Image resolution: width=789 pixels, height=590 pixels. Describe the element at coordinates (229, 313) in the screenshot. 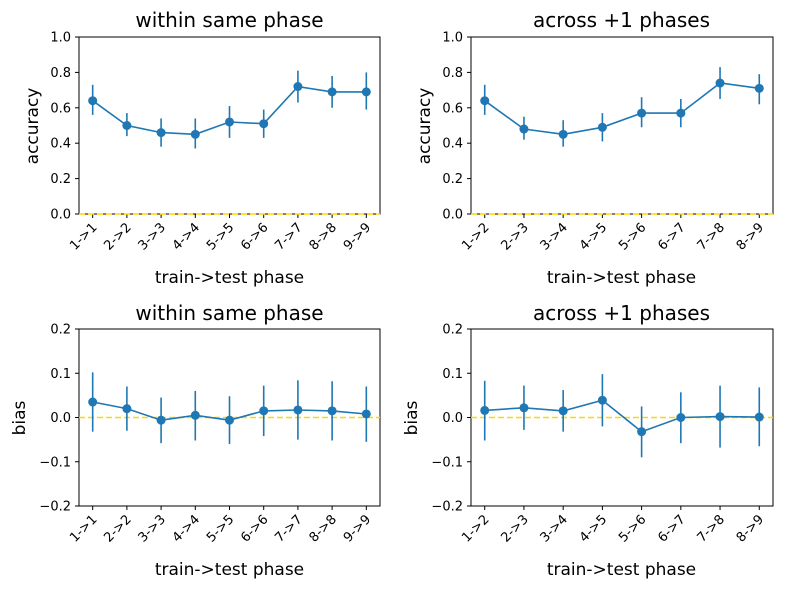

I see `panel-title: within same phase` at that location.